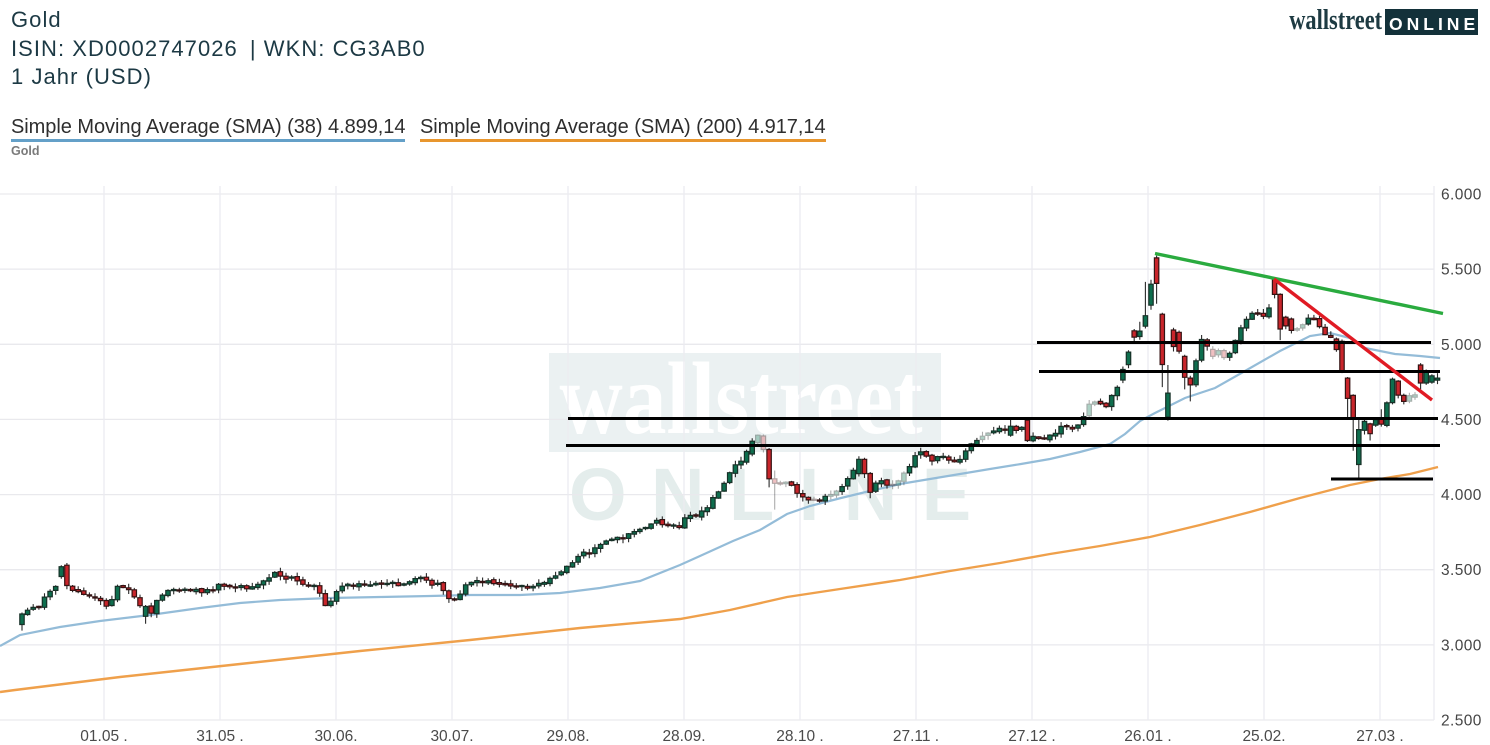 This screenshot has height=745, width=1490. I want to click on svg-text: 27.12 ., so click(1031, 736).